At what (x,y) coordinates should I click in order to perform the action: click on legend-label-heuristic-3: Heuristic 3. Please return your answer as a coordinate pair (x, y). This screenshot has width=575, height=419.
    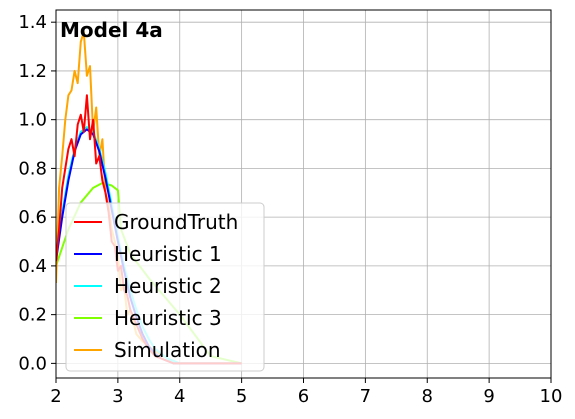
    Looking at the image, I should click on (168, 318).